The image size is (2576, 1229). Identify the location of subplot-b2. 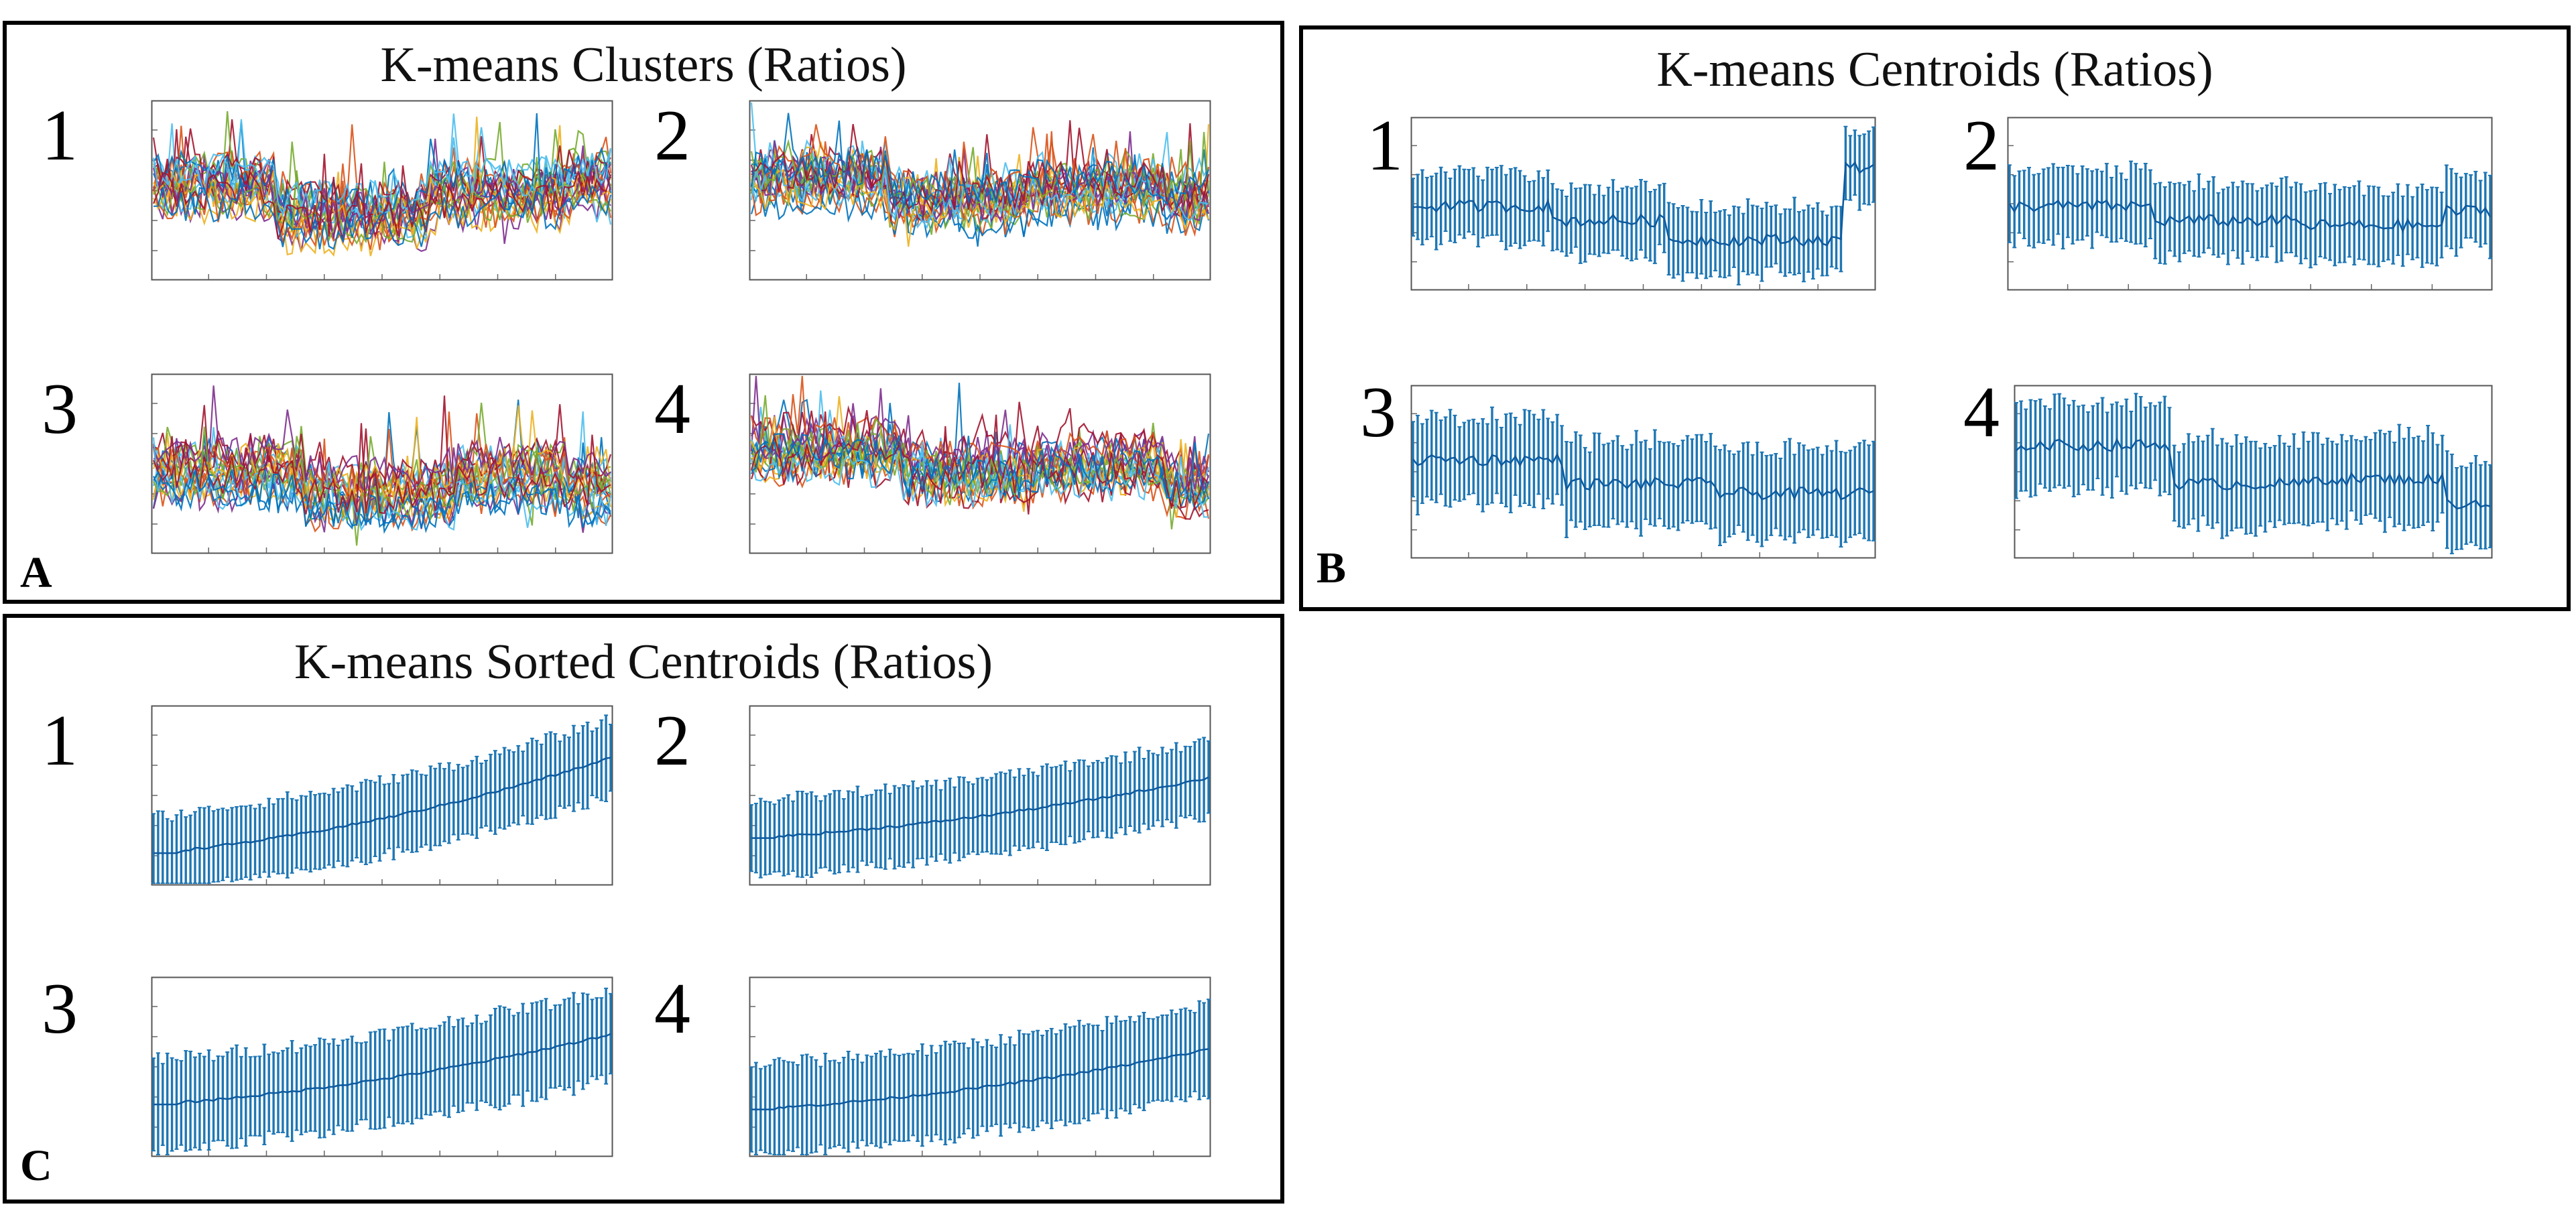
(2250, 204).